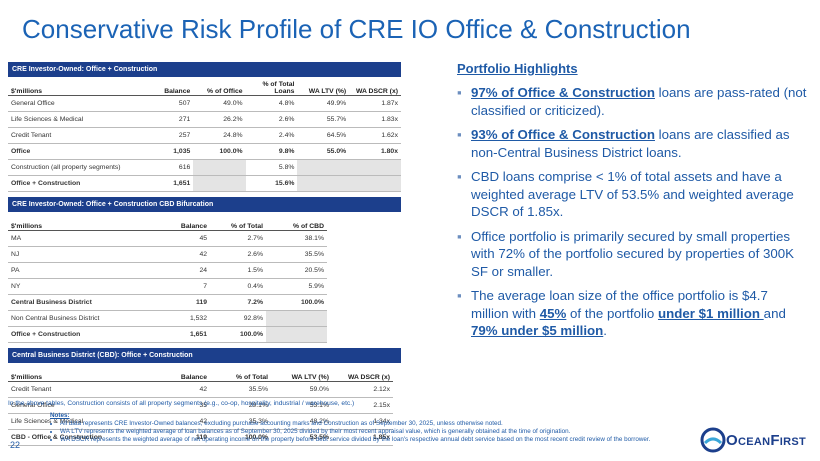 This screenshot has height=461, width=820. I want to click on table-cell: 2.7%, so click(238, 238).